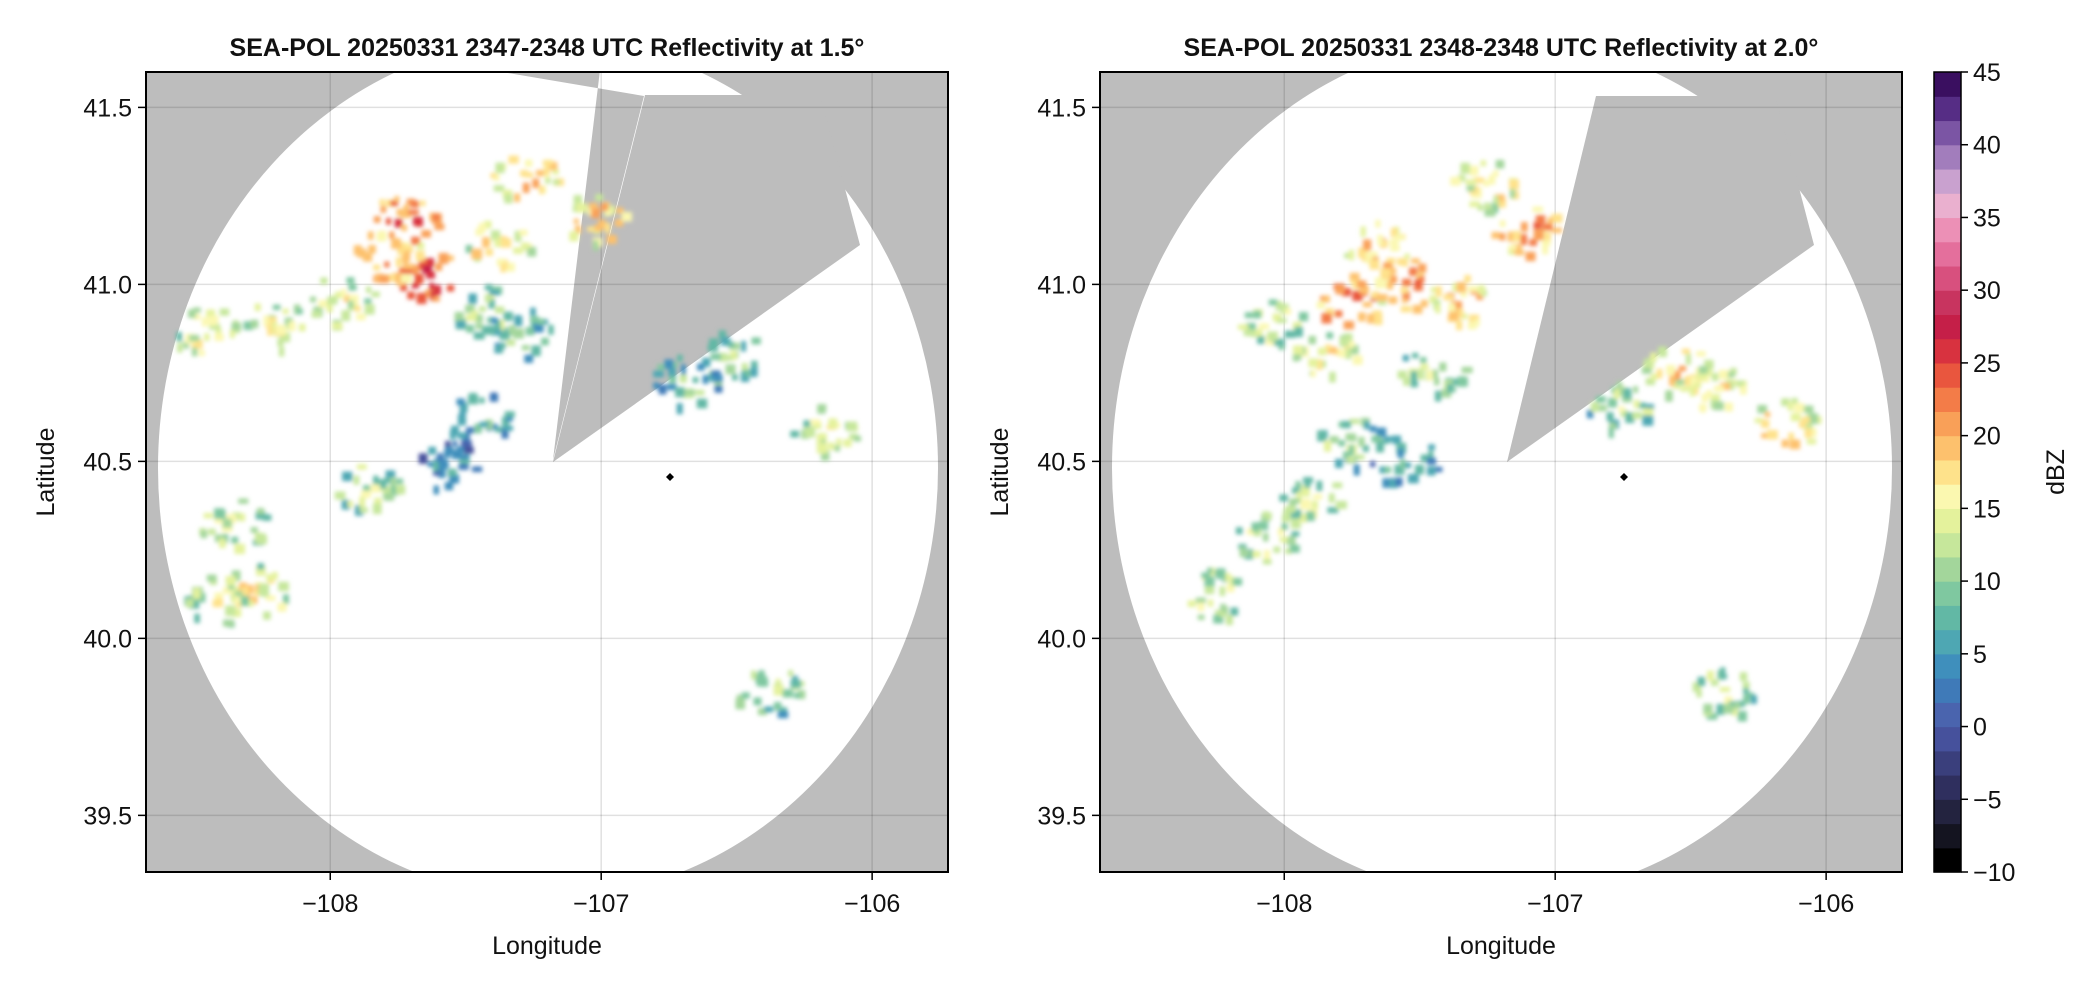 The image size is (2096, 990). I want to click on x-tick-label: −106, so click(872, 904).